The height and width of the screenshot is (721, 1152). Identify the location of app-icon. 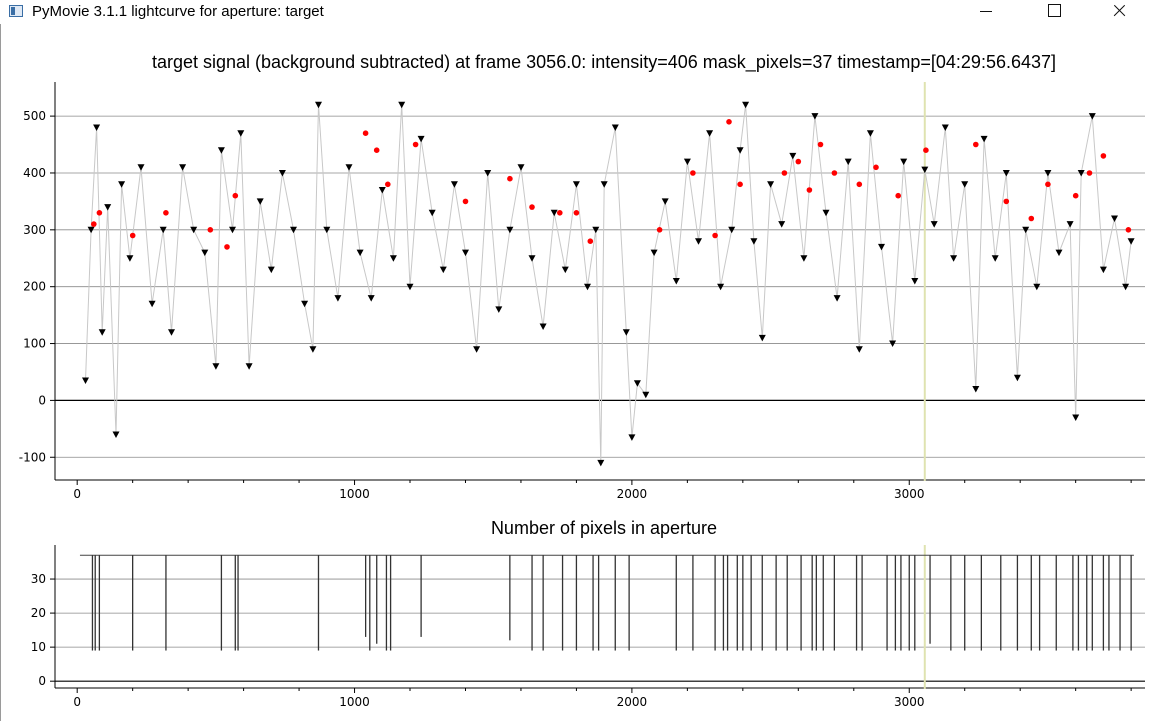
(16, 11).